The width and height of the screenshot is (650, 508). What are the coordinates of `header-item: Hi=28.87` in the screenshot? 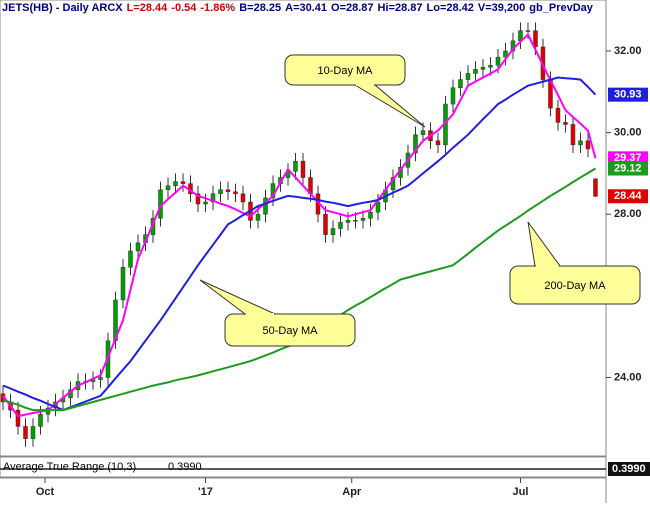 It's located at (400, 8).